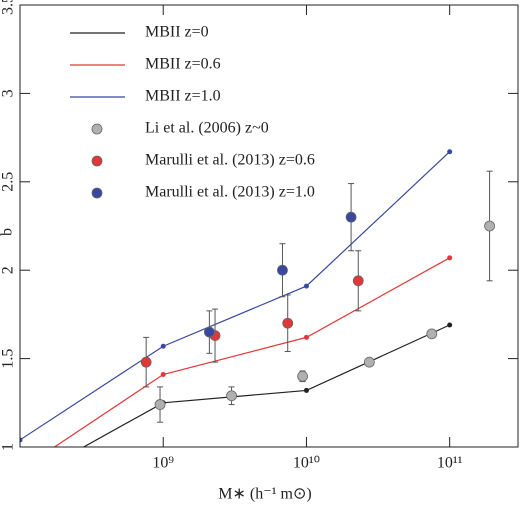 This screenshot has height=511, width=520. What do you see at coordinates (207, 128) in the screenshot?
I see `legend-label: Li et al. (2006) z~0` at bounding box center [207, 128].